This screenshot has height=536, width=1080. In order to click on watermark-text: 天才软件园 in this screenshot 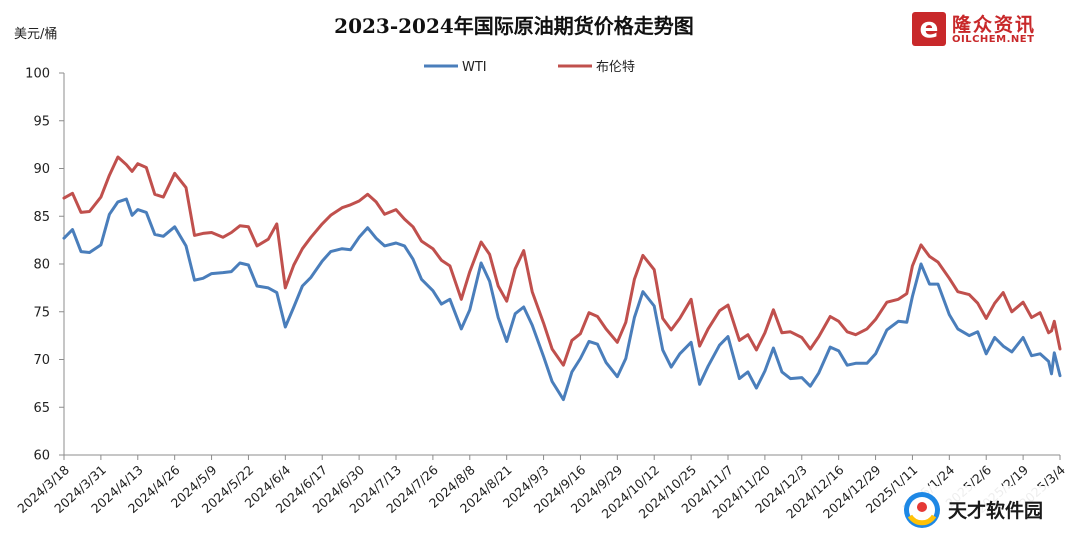, I will do `click(996, 511)`.